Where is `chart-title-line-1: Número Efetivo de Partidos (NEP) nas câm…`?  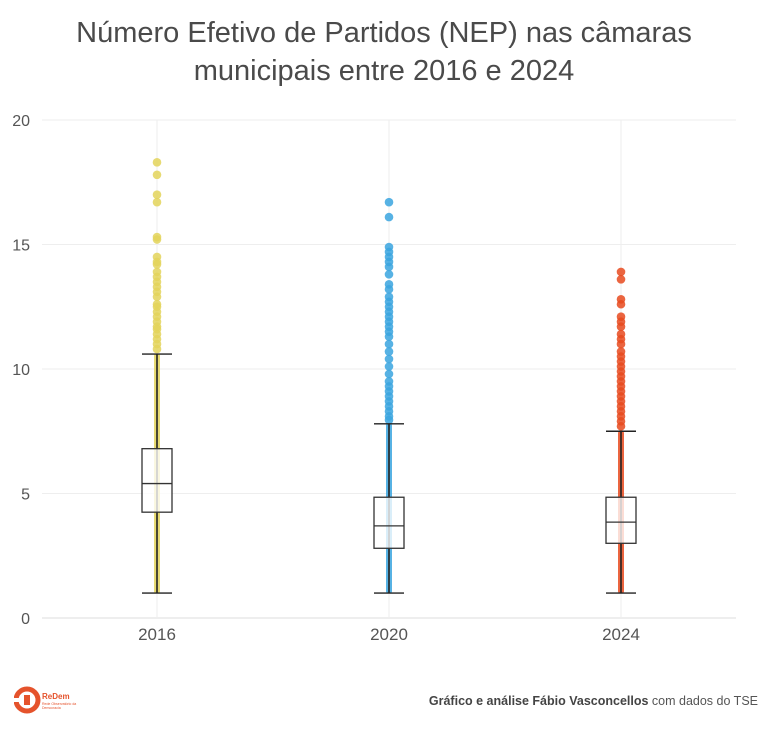 chart-title-line-1: Número Efetivo de Partidos (NEP) nas câm… is located at coordinates (384, 33).